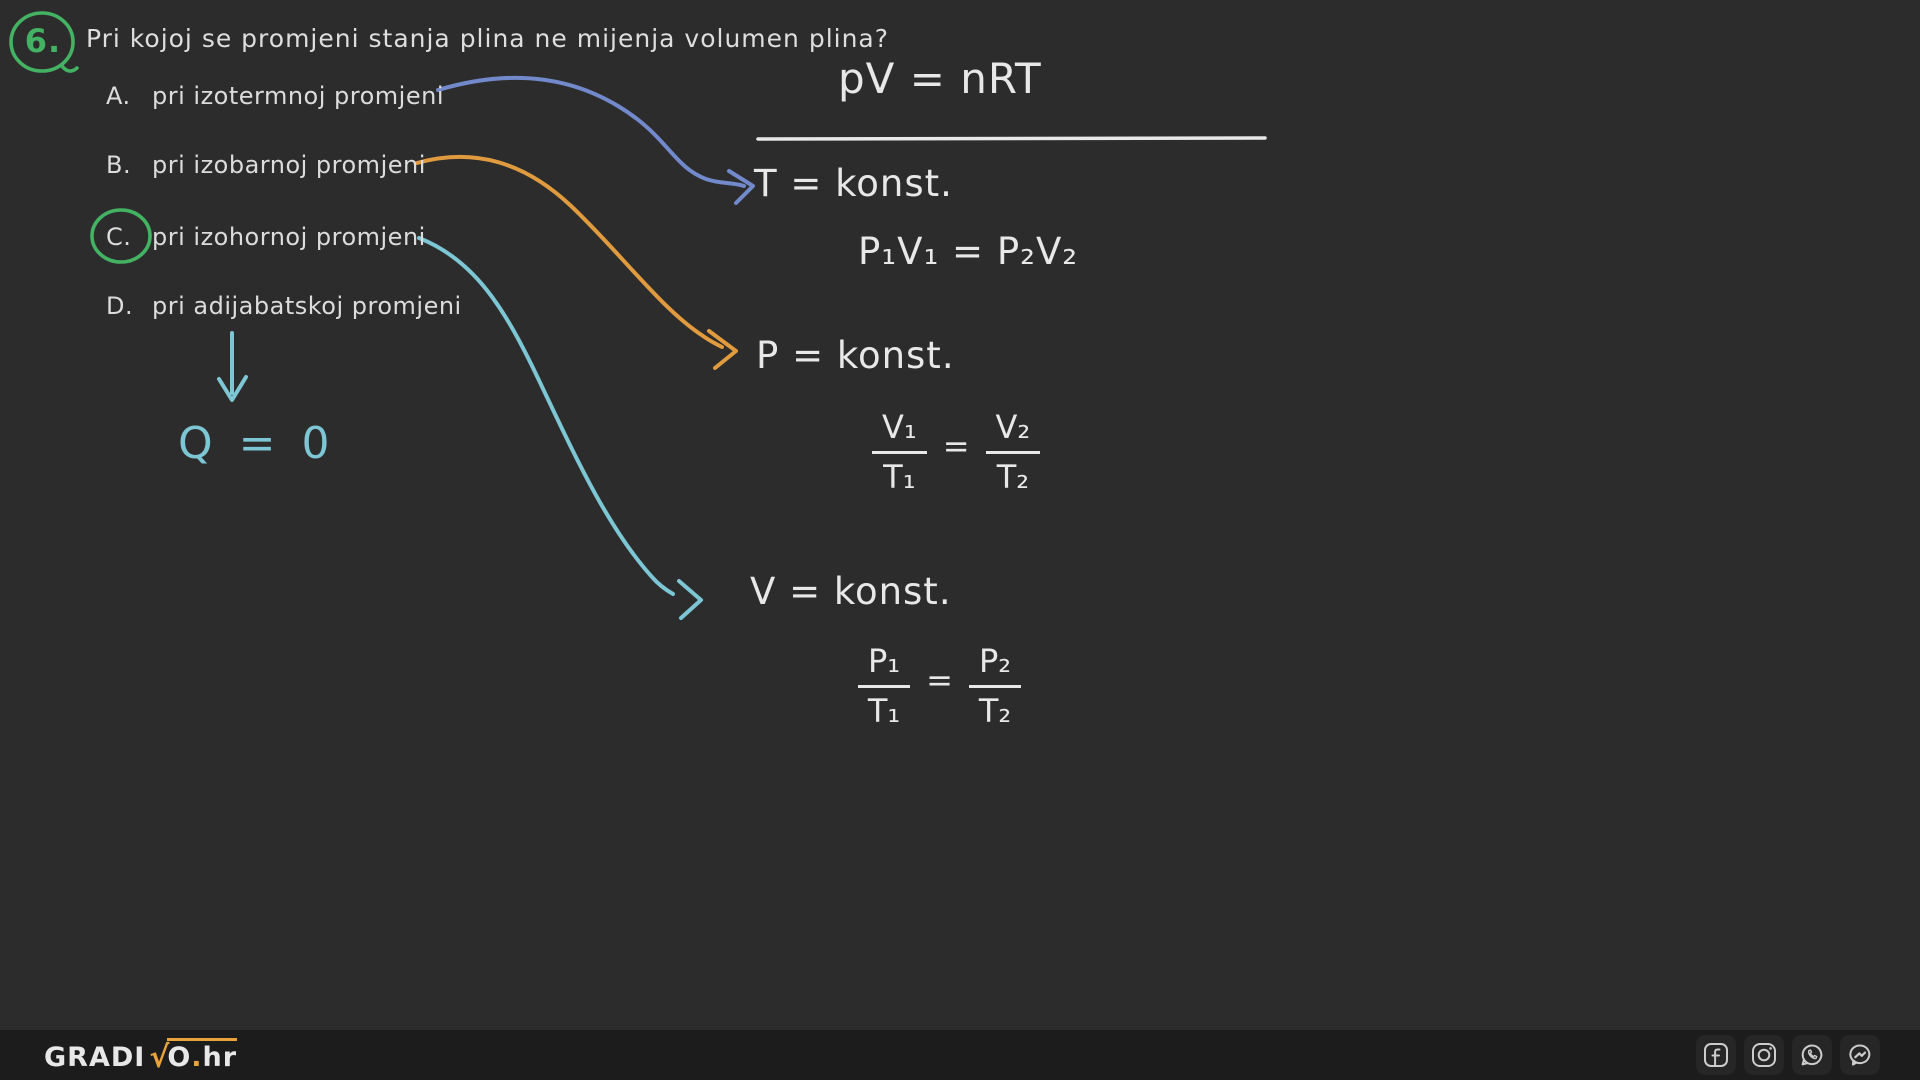 This screenshot has width=1920, height=1080. I want to click on instagram-link, so click(1764, 1055).